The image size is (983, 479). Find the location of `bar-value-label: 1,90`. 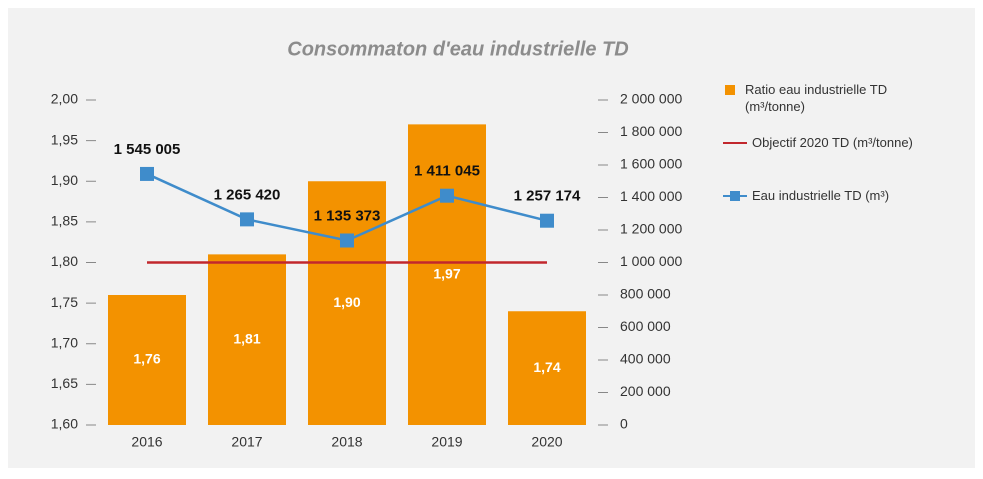

bar-value-label: 1,90 is located at coordinates (346, 302).